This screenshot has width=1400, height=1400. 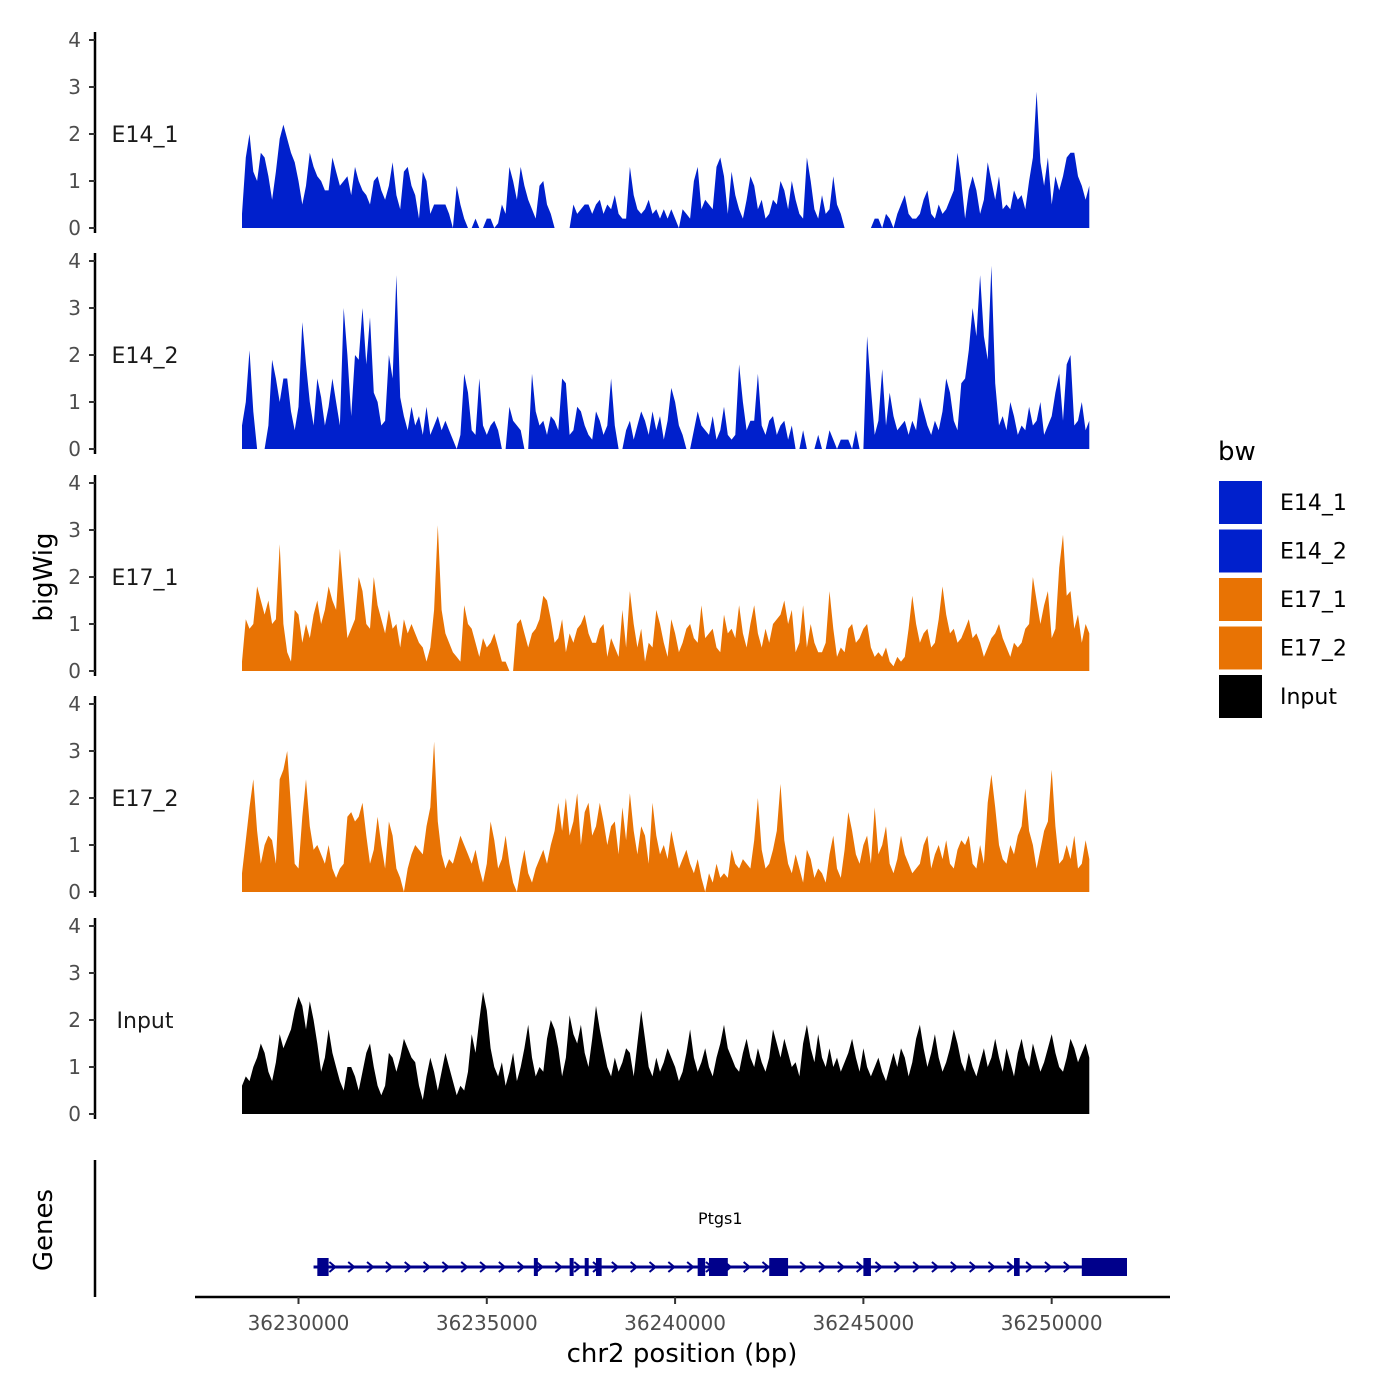 I want to click on legend-swatch-input, so click(x=1240, y=696).